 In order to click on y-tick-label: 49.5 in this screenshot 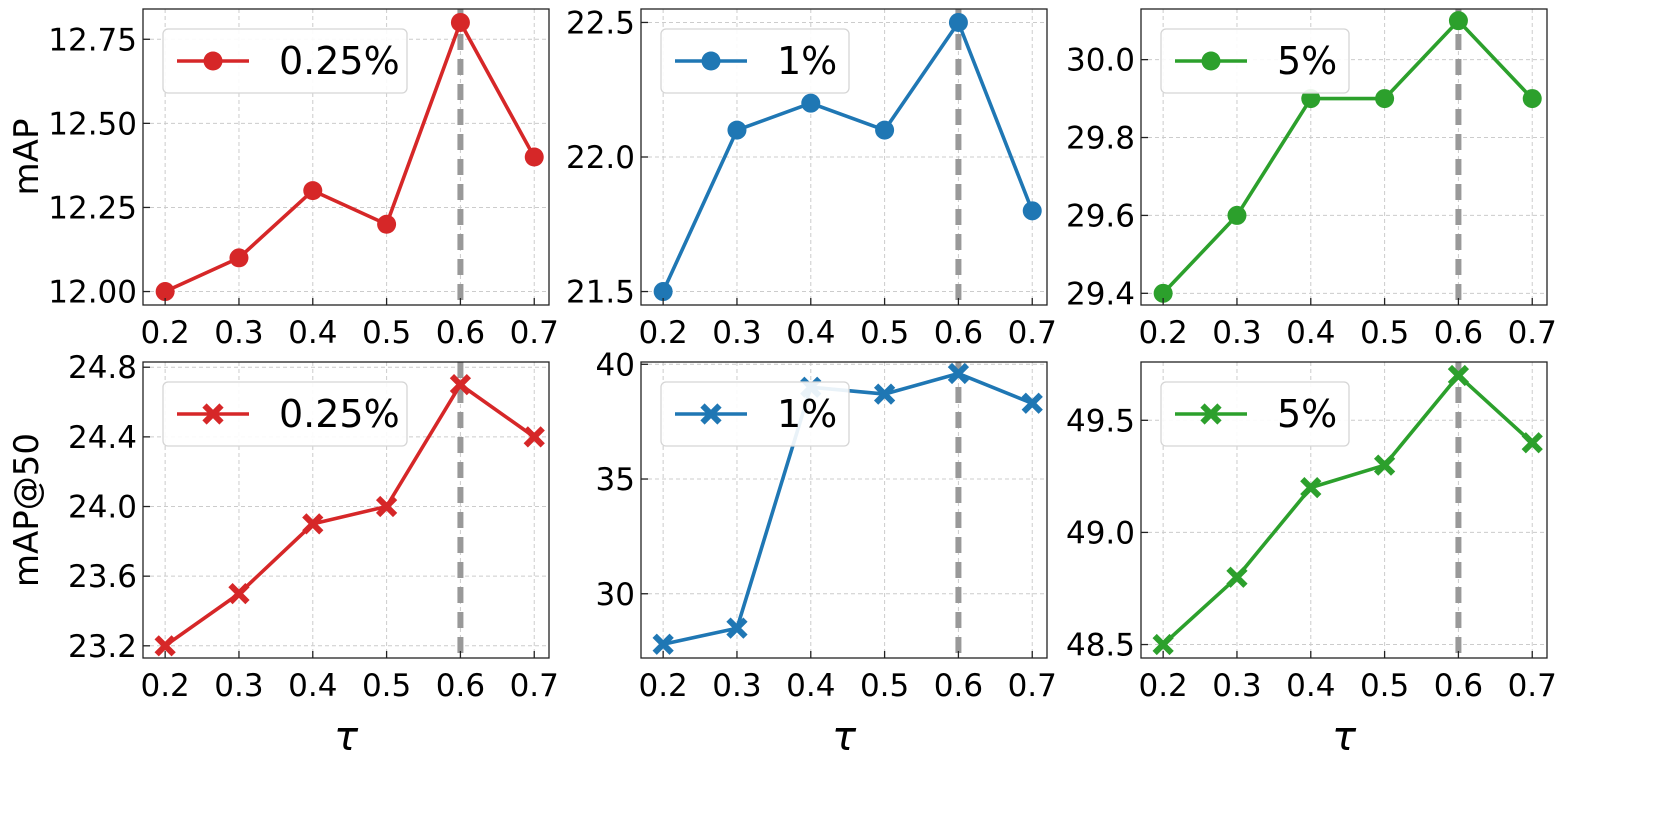, I will do `click(1100, 421)`.